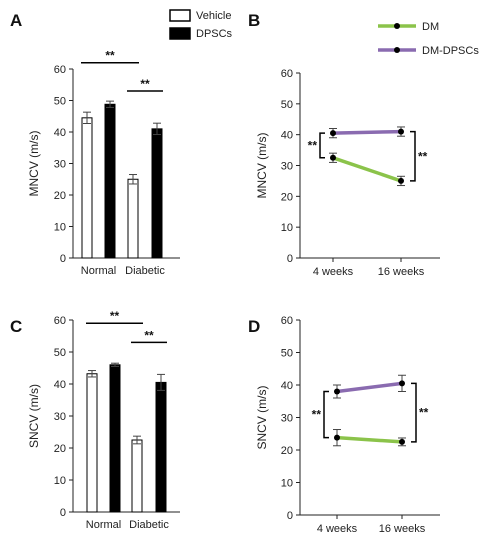 The image size is (480, 550). What do you see at coordinates (214, 34) in the screenshot?
I see `legend-label: DPSCs` at bounding box center [214, 34].